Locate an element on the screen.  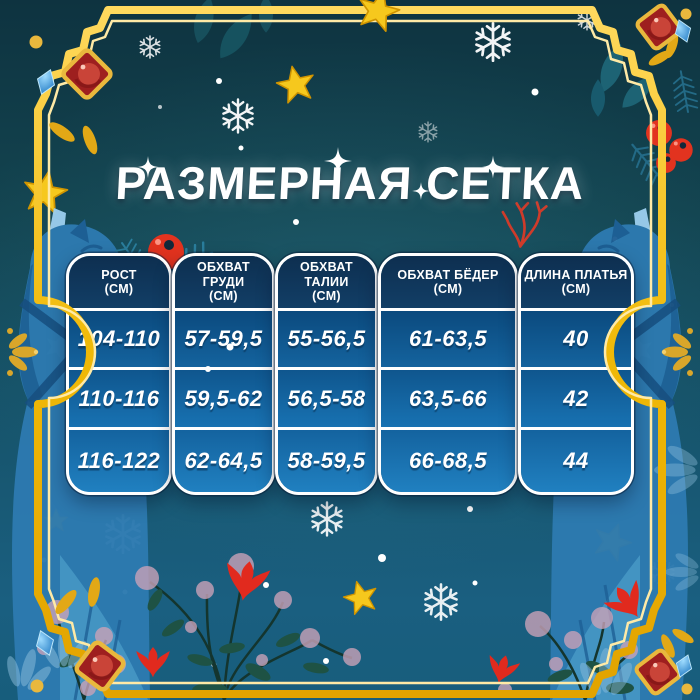
table-cell: 55-56,5 is located at coordinates (326, 337).